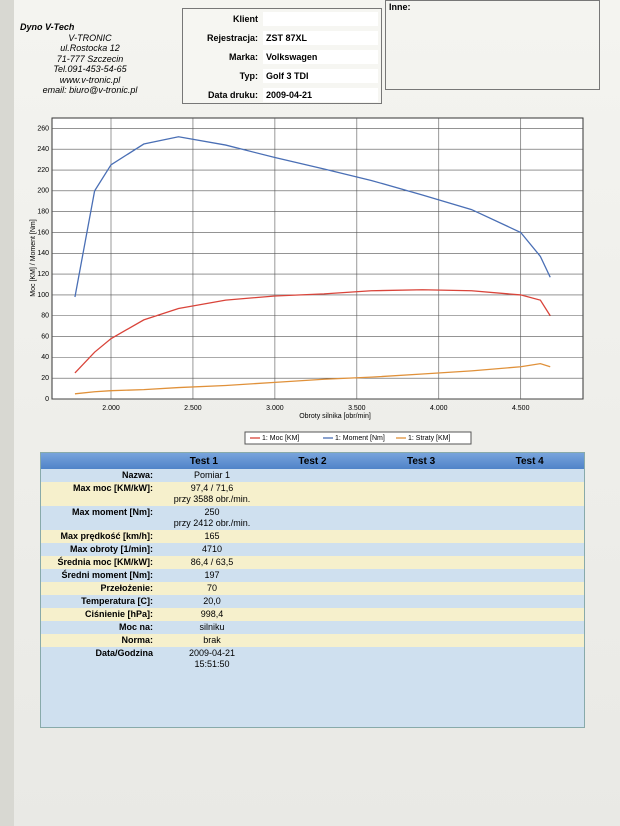 Image resolution: width=620 pixels, height=826 pixels. I want to click on row-label: Norma:, so click(137, 640).